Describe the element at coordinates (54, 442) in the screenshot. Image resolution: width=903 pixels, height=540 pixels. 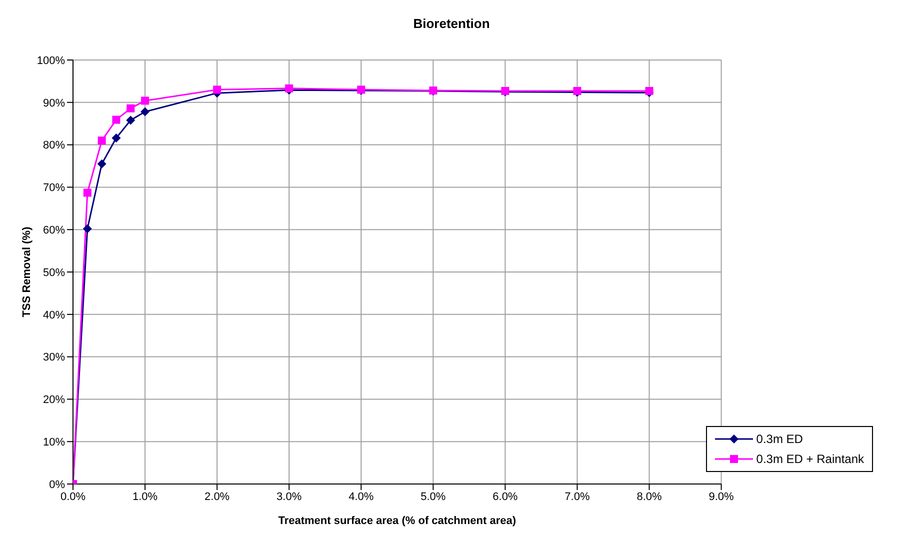
I see `y-tick-label: 10%` at that location.